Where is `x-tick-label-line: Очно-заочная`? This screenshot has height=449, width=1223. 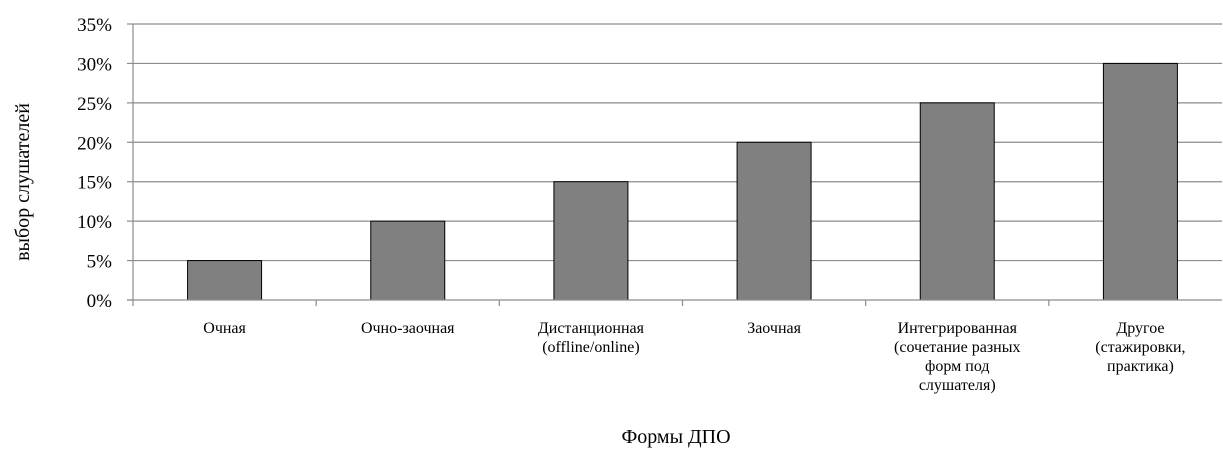 x-tick-label-line: Очно-заочная is located at coordinates (408, 328).